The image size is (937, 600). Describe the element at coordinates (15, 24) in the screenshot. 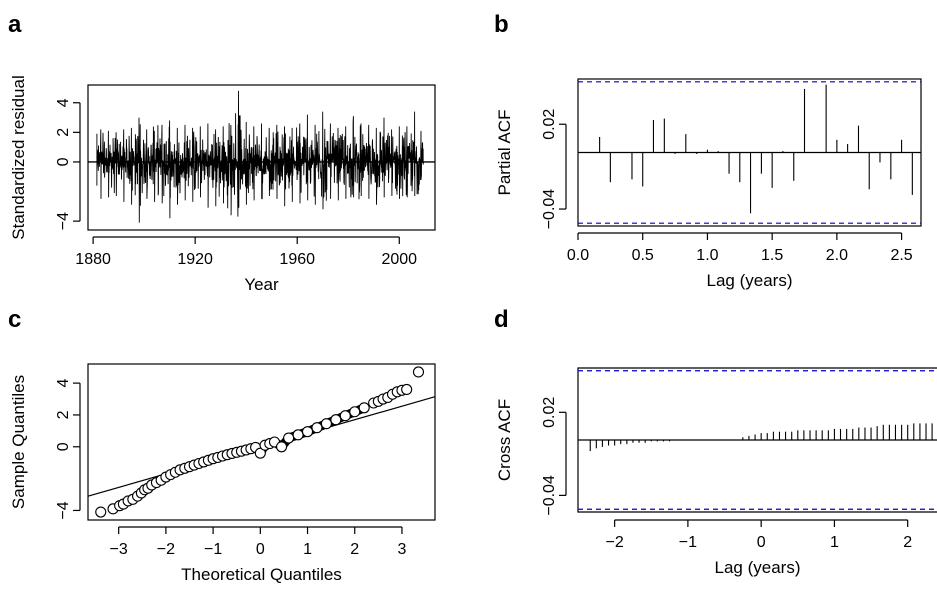

I see `panel-letter-a: a` at that location.